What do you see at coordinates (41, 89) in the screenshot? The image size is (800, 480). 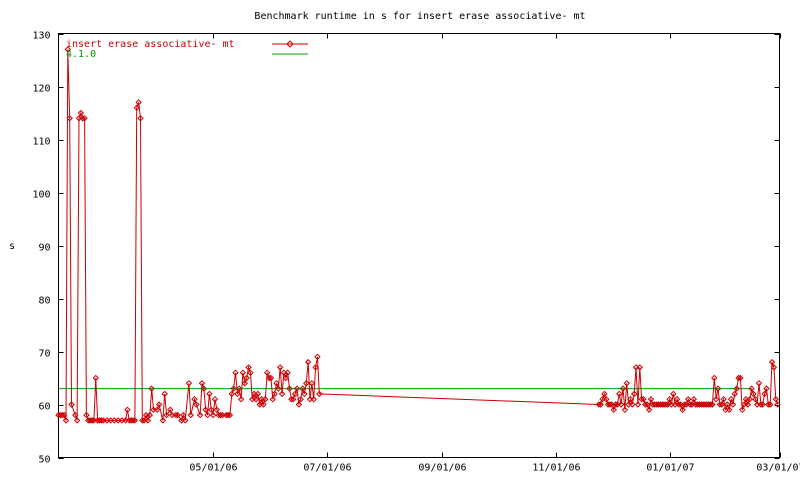 I see `y-tick-label: 120` at bounding box center [41, 89].